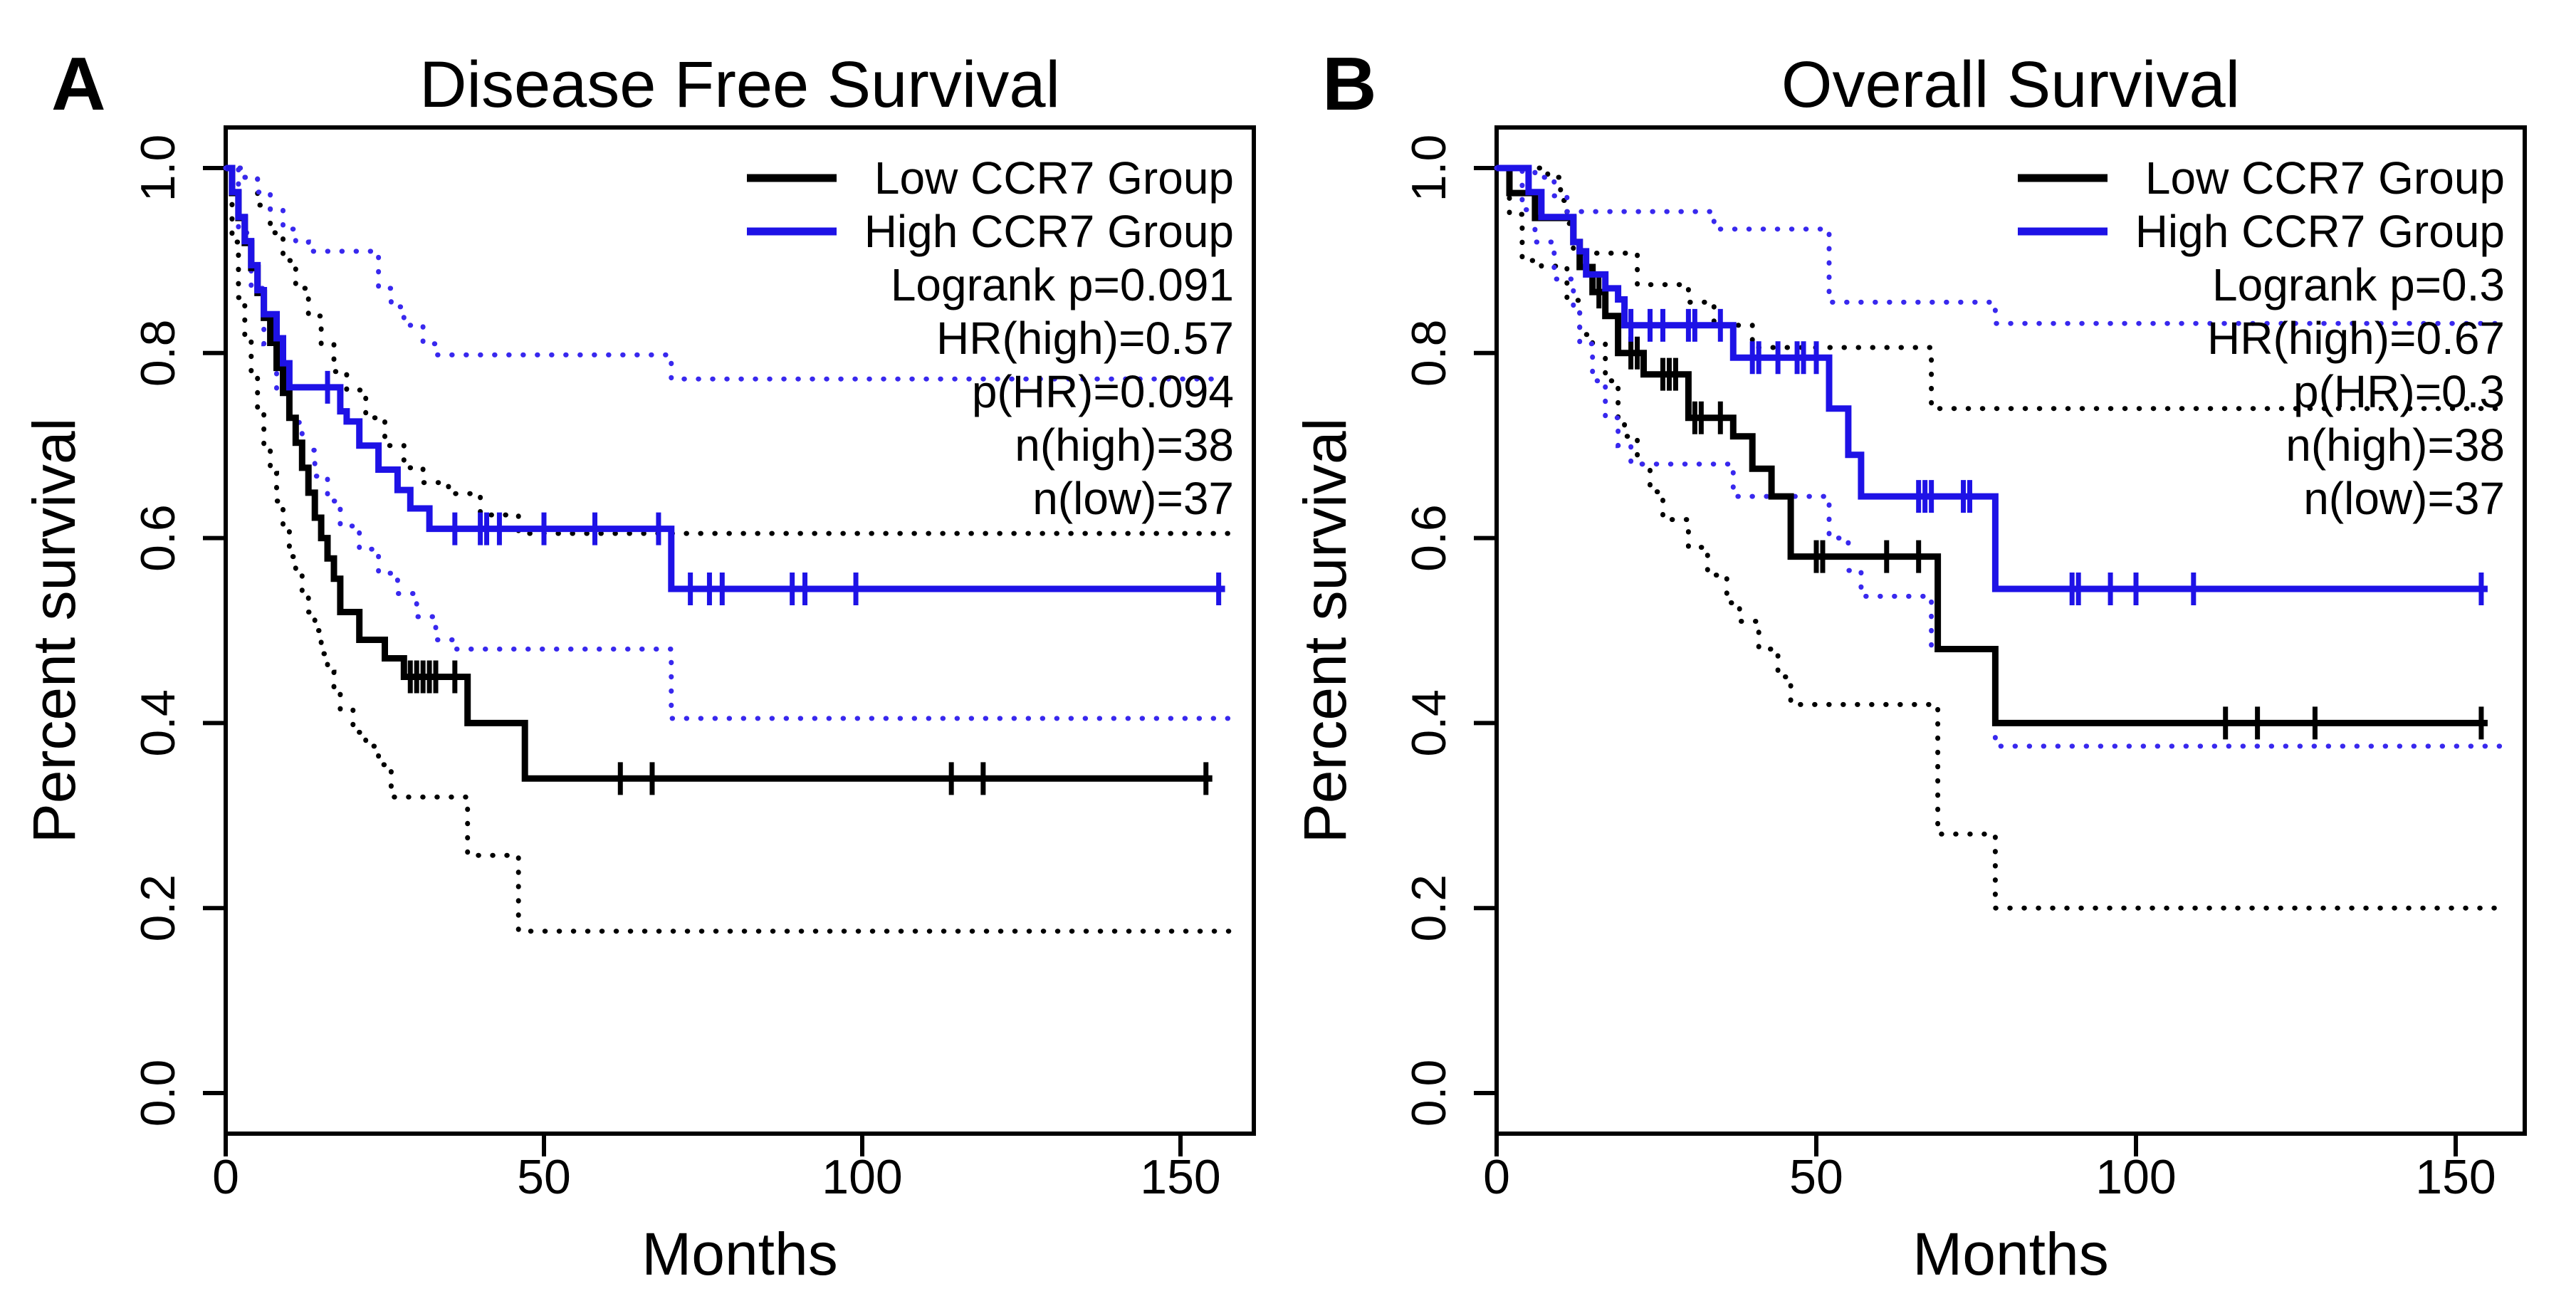 The height and width of the screenshot is (1296, 2576). I want to click on stat-annotation-0: Logrank p=0.3, so click(2358, 284).